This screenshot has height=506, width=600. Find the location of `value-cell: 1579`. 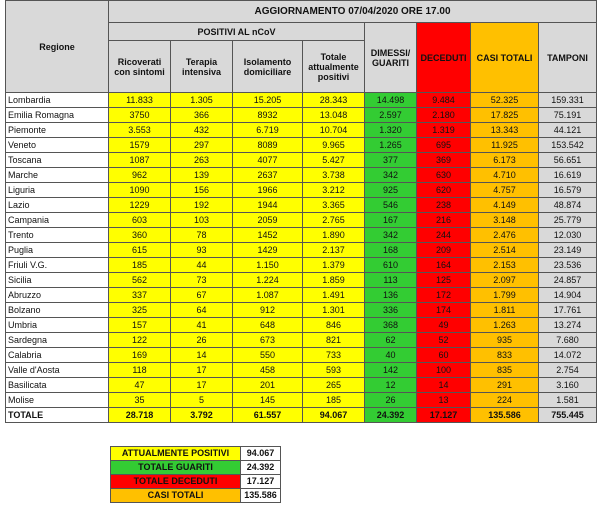

value-cell: 1579 is located at coordinates (139, 145).